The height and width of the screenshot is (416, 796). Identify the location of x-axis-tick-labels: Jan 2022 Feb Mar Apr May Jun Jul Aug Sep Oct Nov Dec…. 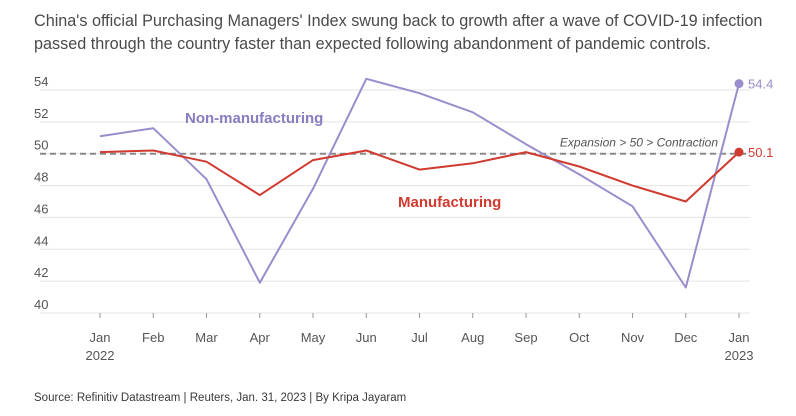
(420, 338).